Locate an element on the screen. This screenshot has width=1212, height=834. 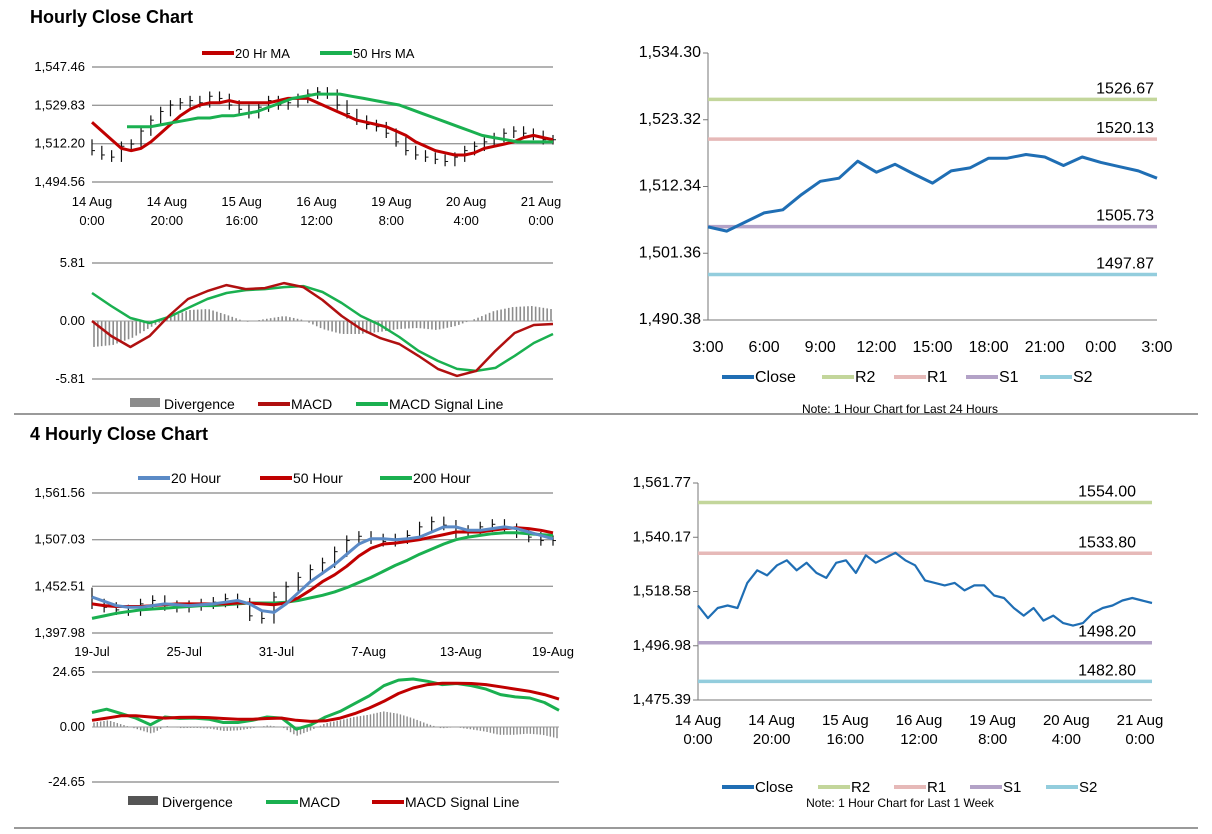
y-tick-label: 1,561.56 is located at coordinates (59, 492).